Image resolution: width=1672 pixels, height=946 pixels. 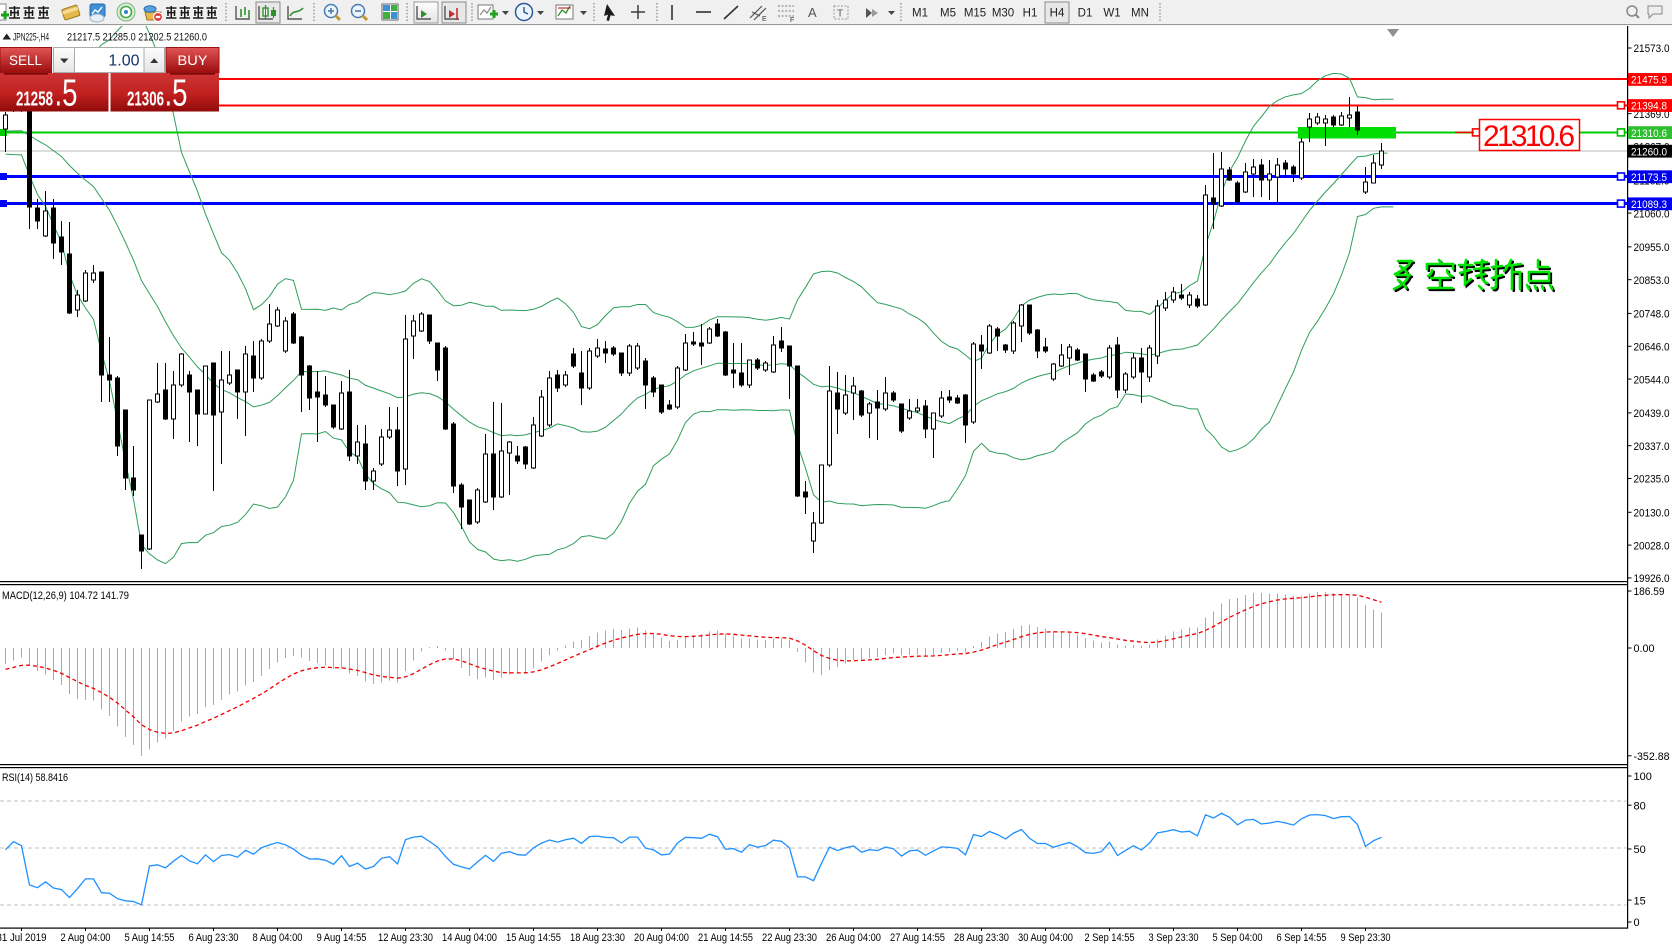 I want to click on svg-text: 186.59, so click(x=1649, y=592).